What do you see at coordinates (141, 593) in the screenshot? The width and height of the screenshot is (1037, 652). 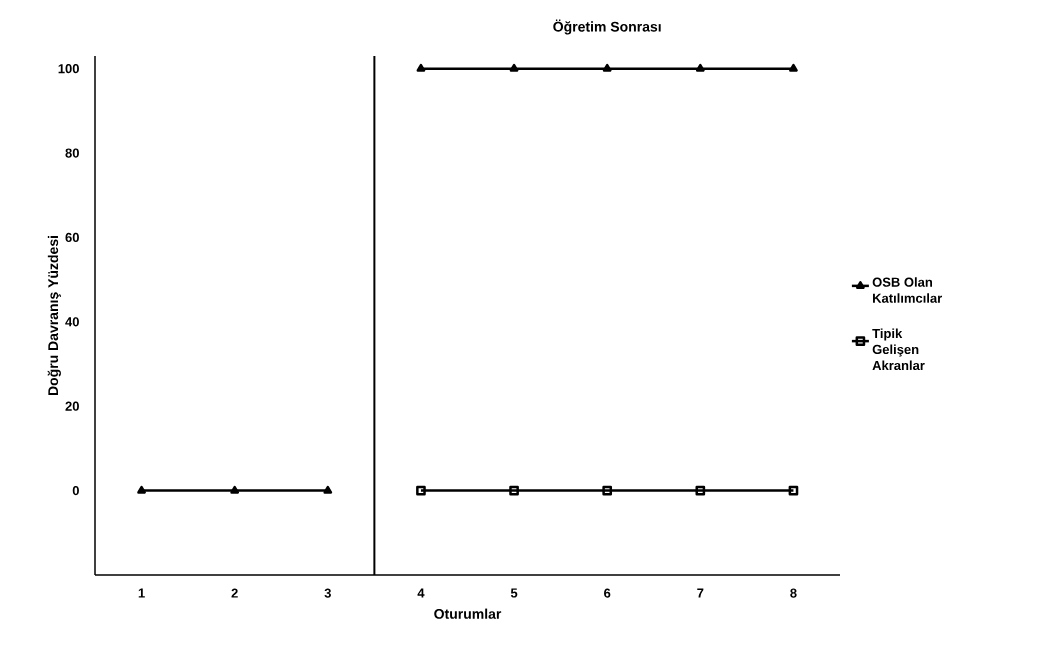 I see `x-tick-label: 1` at bounding box center [141, 593].